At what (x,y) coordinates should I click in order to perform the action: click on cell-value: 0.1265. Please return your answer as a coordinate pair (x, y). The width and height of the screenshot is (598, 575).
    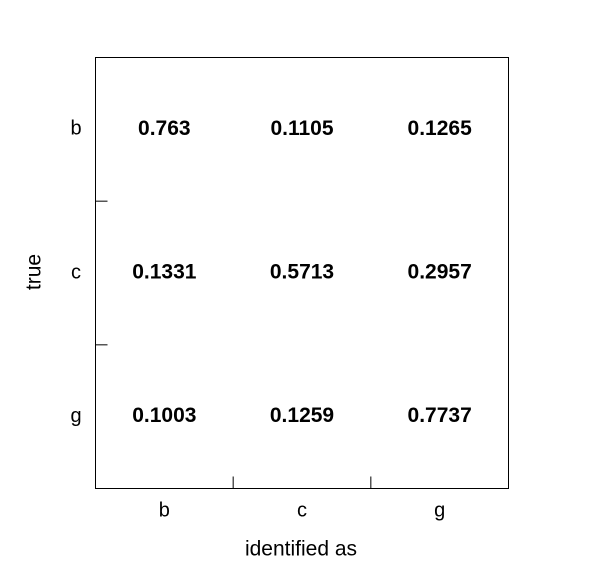
    Looking at the image, I should click on (440, 128).